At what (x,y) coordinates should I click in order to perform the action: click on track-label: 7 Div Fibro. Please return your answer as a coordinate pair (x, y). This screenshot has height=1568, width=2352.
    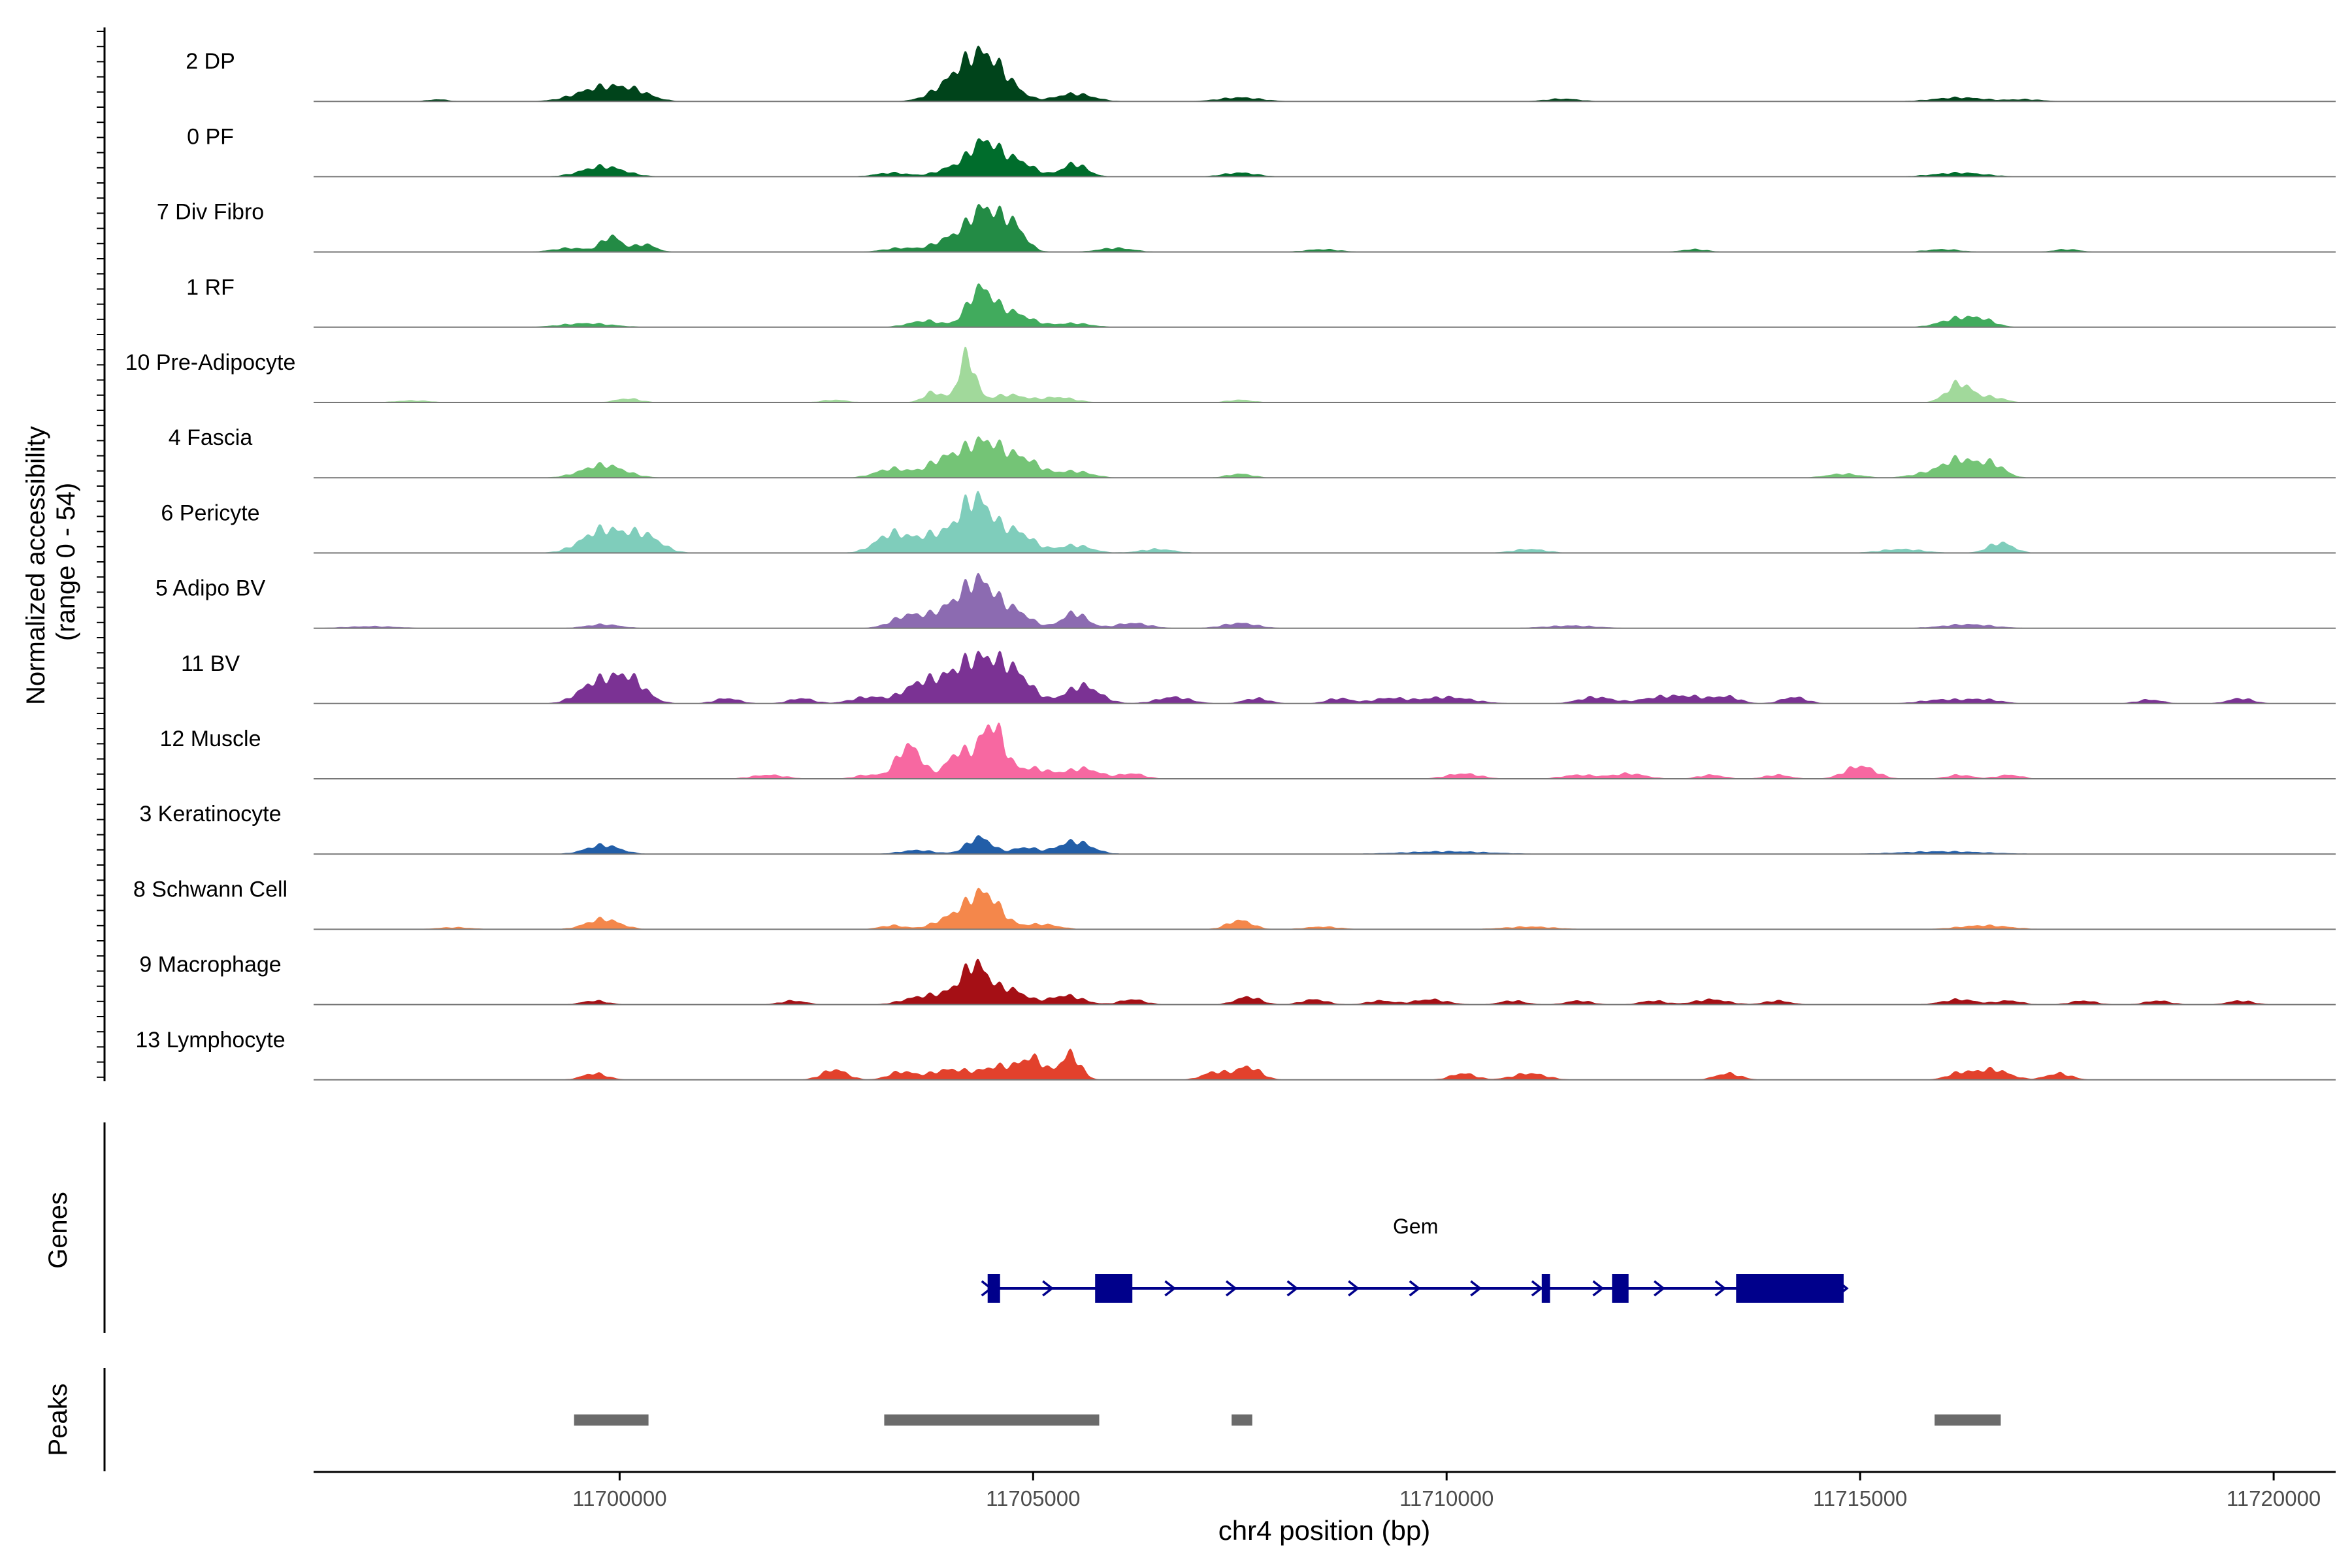
    Looking at the image, I should click on (210, 212).